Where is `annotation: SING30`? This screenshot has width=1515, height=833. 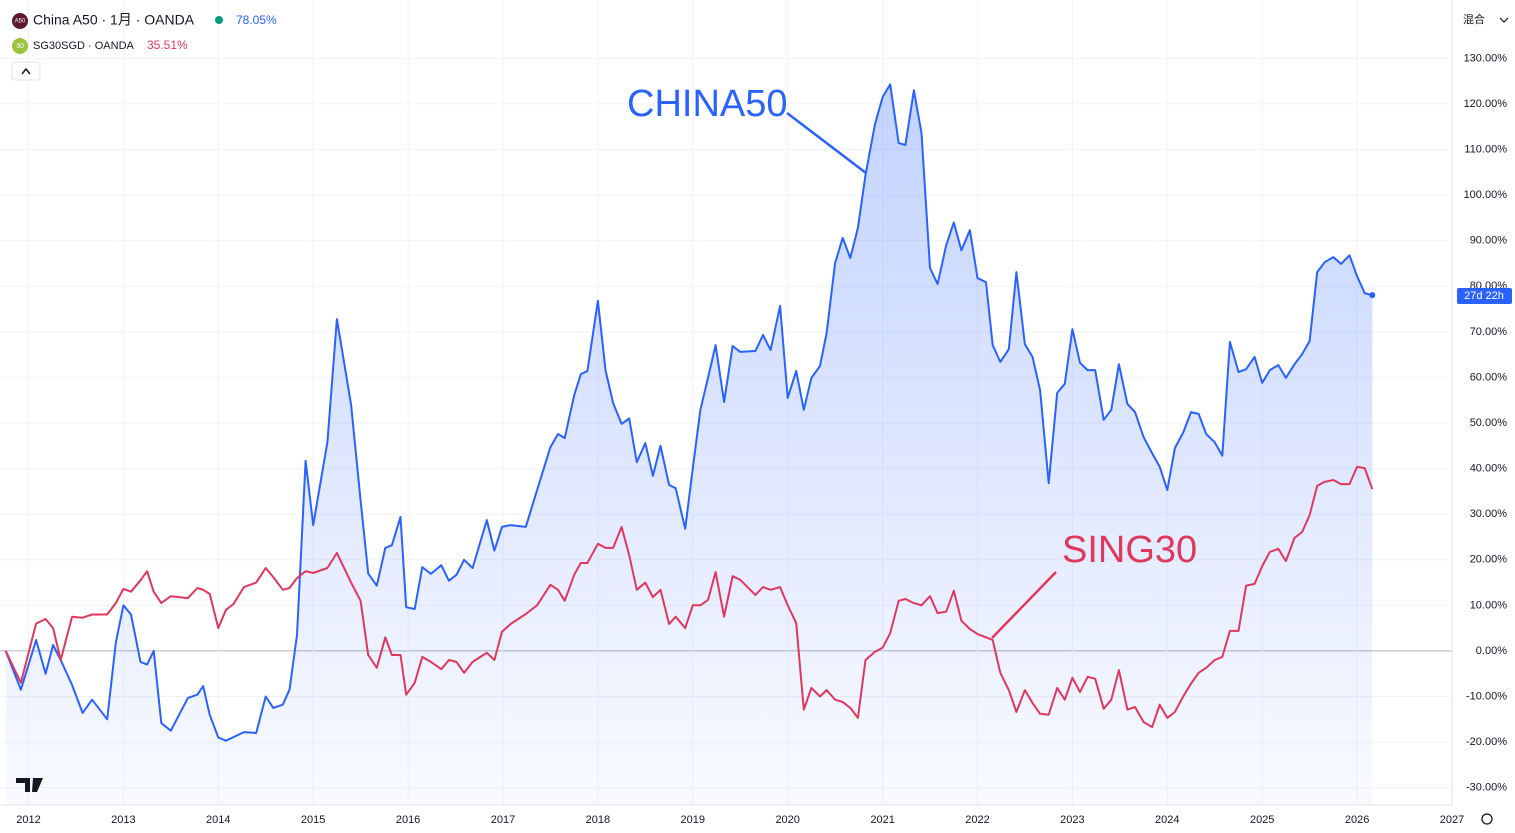
annotation: SING30 is located at coordinates (1129, 550).